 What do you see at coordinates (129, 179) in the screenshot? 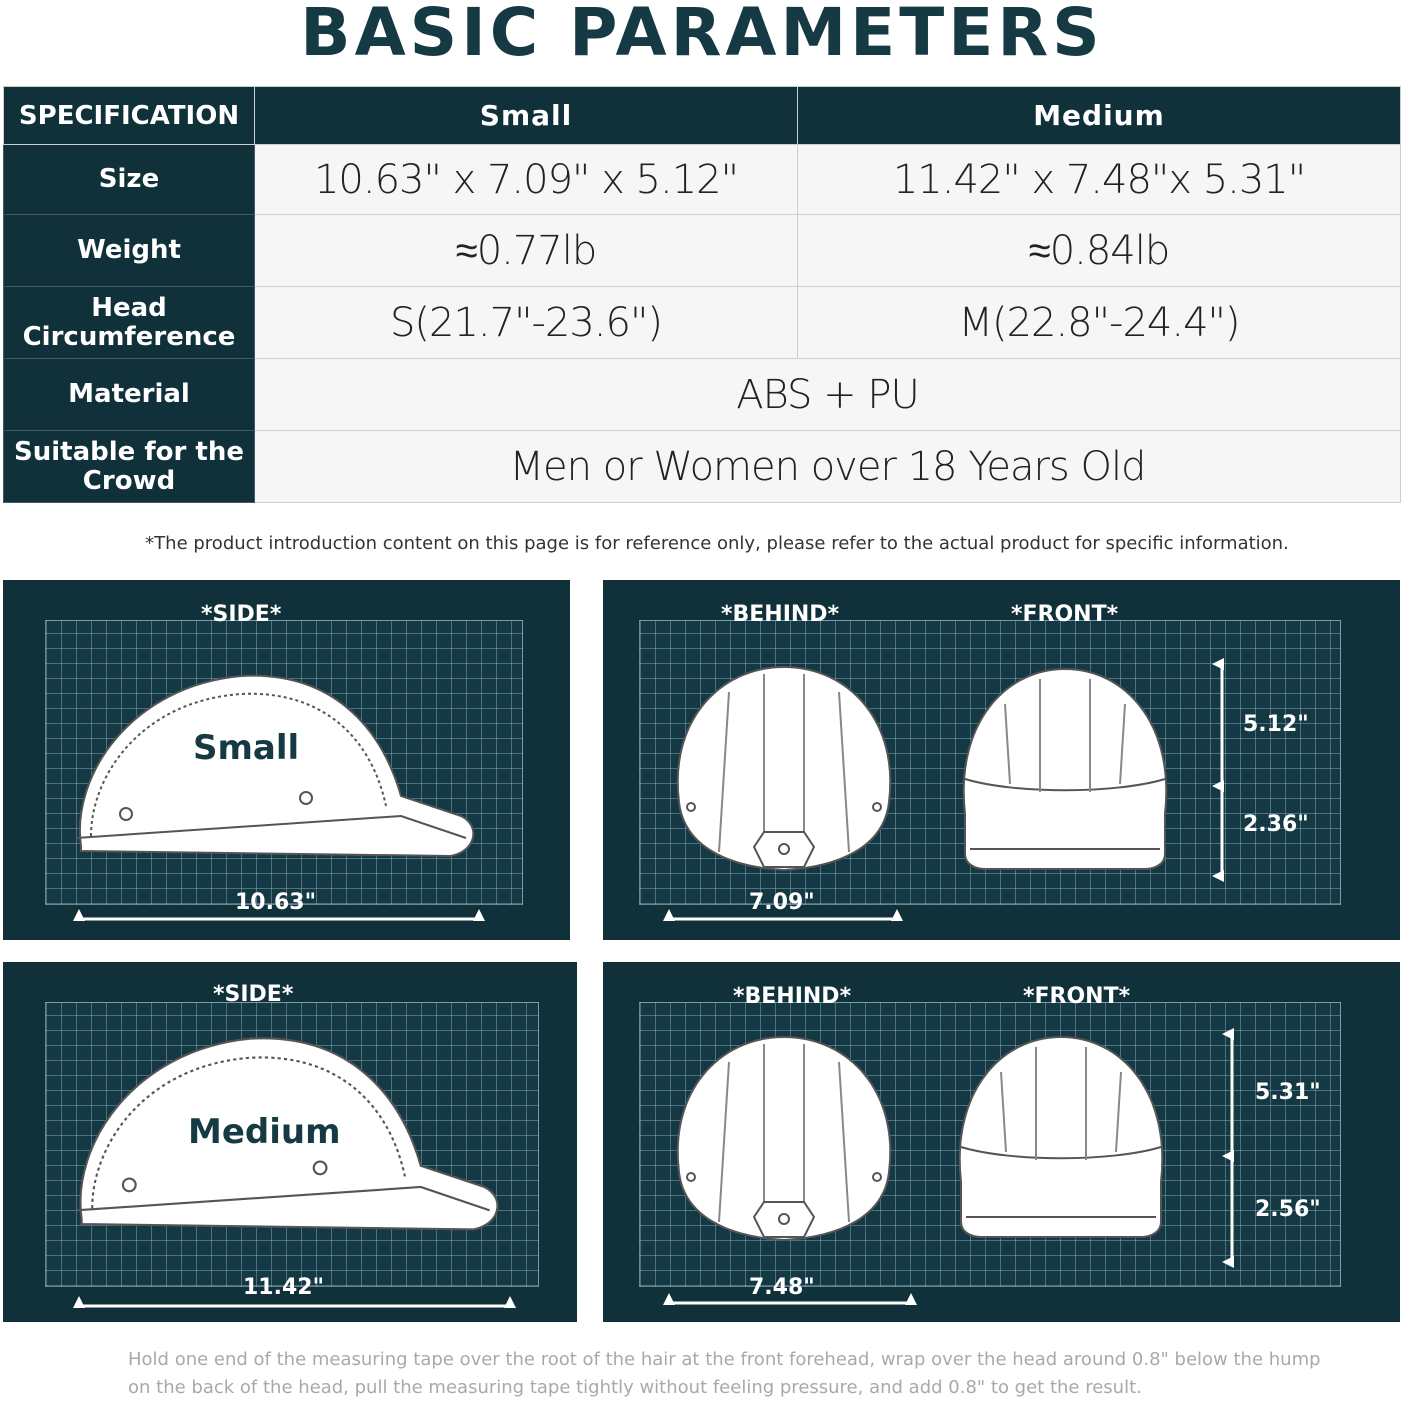
I see `row-label-size: Size` at bounding box center [129, 179].